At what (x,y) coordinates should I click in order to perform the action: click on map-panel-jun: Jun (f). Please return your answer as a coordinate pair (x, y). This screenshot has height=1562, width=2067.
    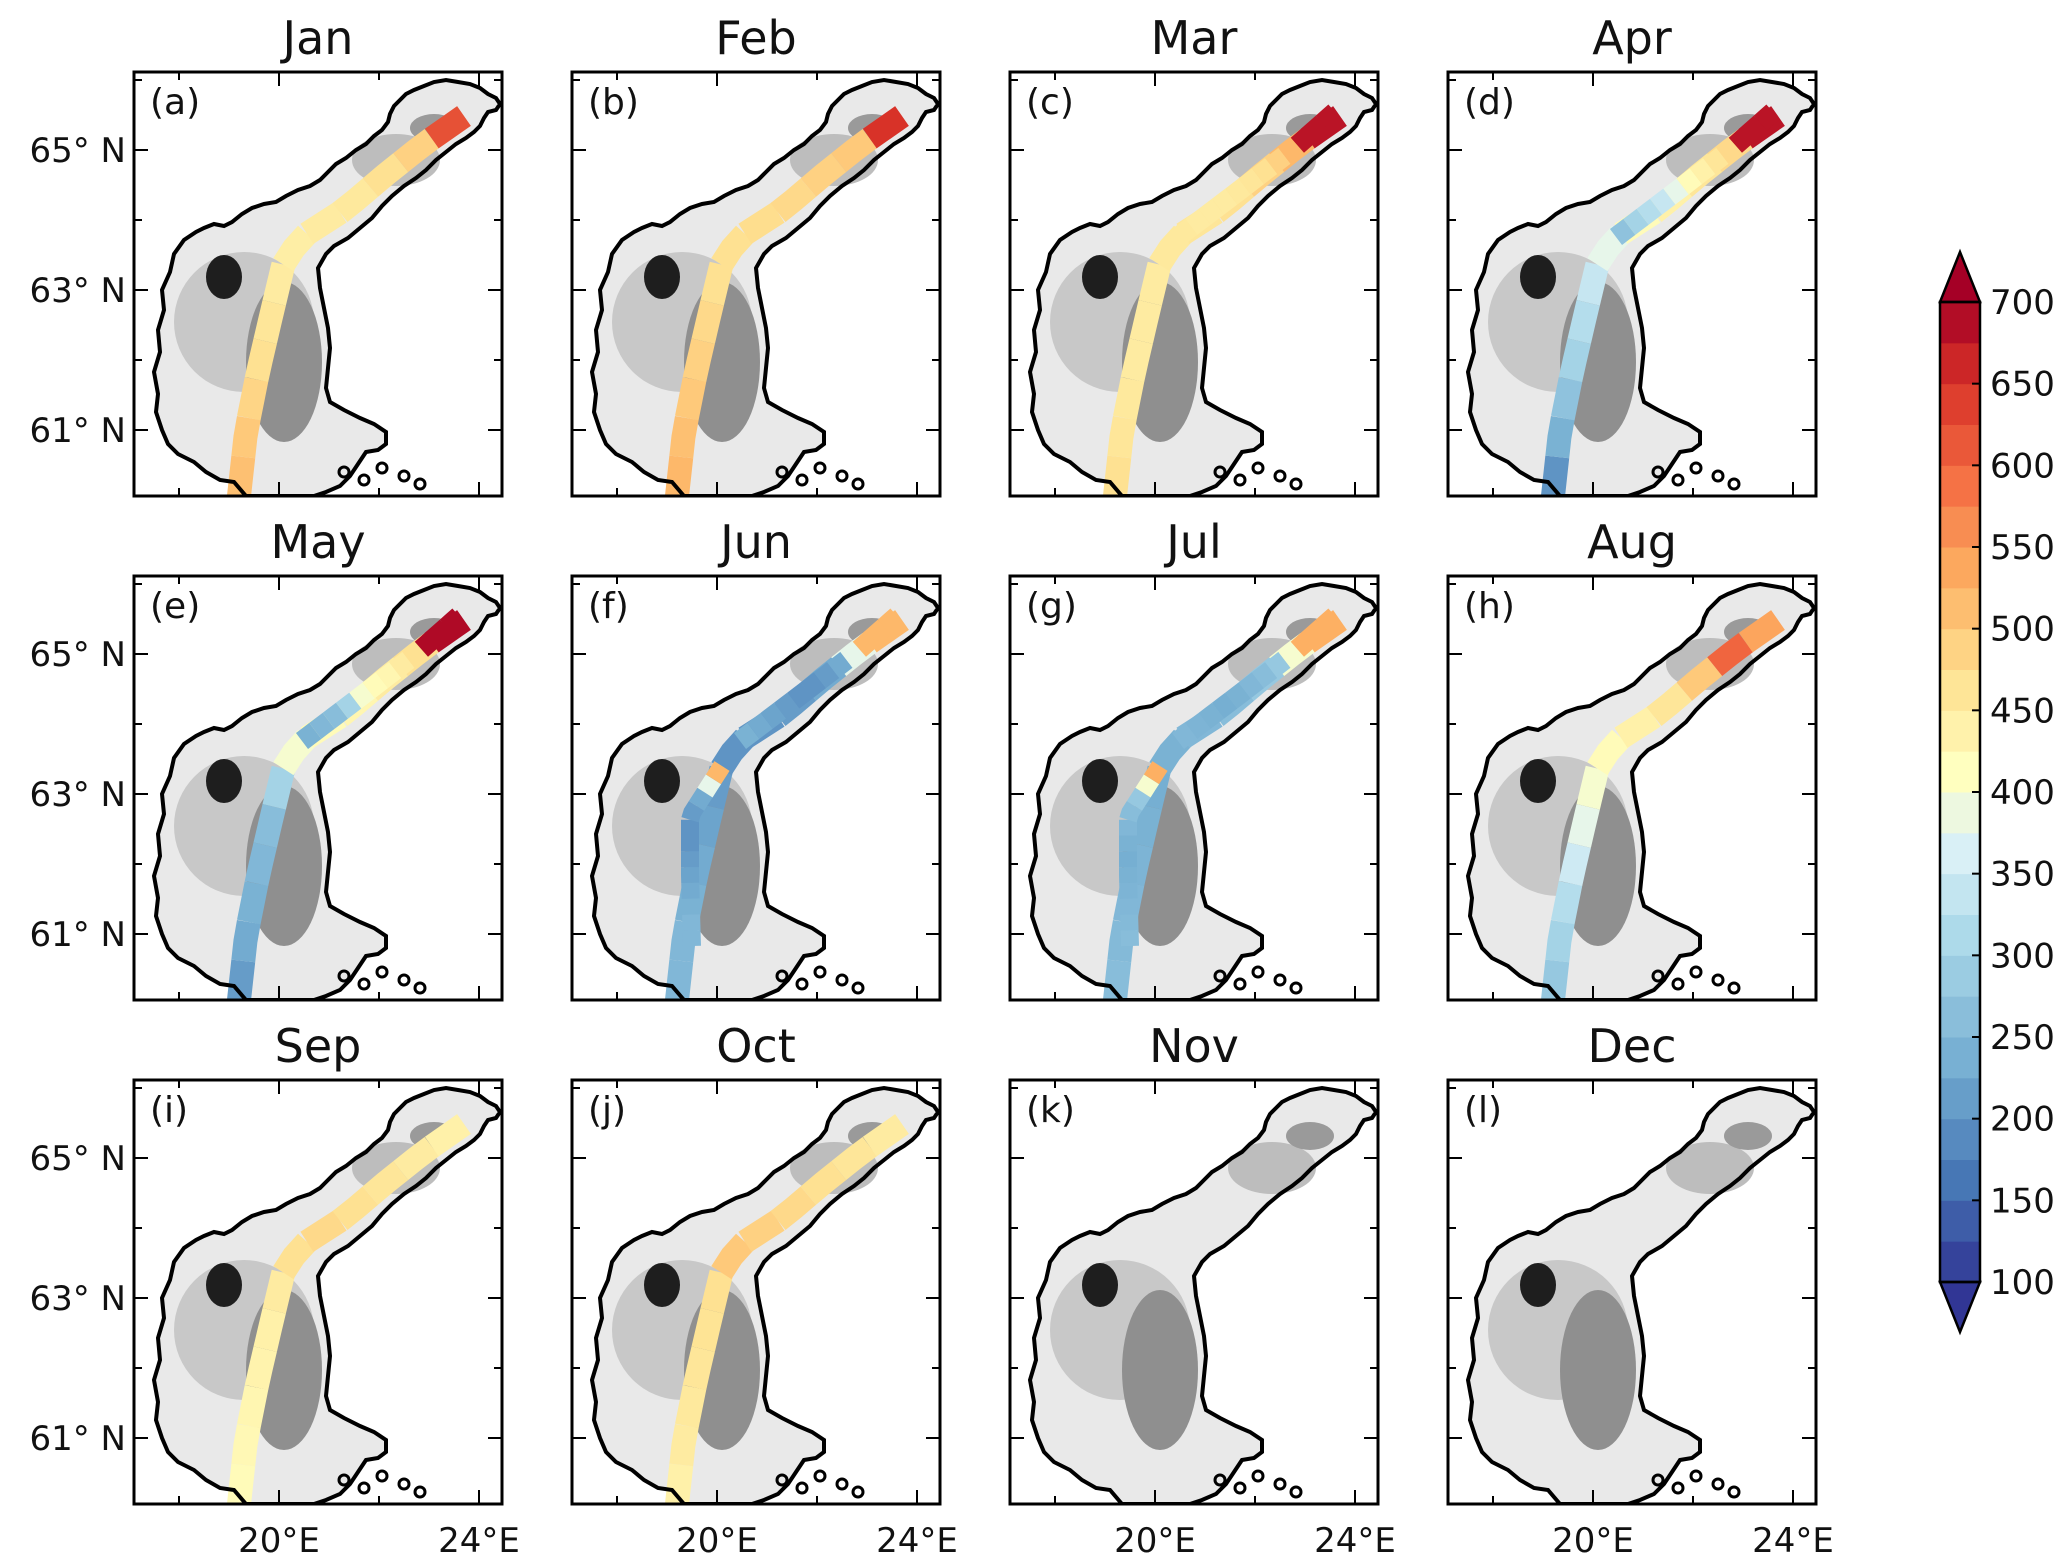
    Looking at the image, I should click on (756, 758).